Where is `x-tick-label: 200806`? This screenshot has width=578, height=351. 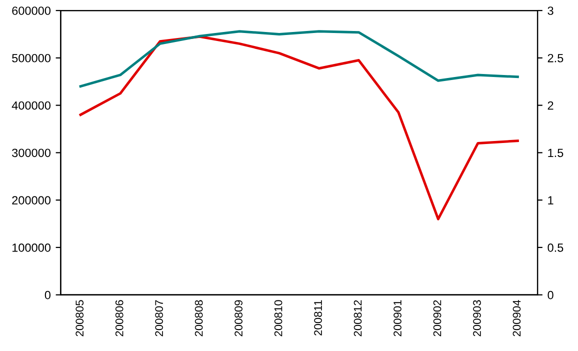
x-tick-label: 200806 is located at coordinates (119, 318).